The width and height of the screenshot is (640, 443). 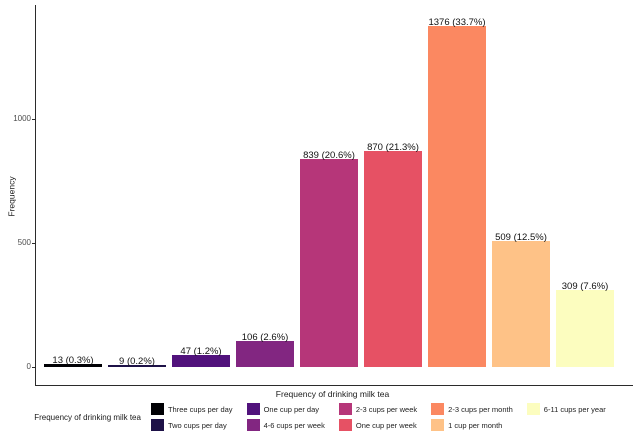 What do you see at coordinates (393, 147) in the screenshot?
I see `bar-value-label: 870 (21.3%)` at bounding box center [393, 147].